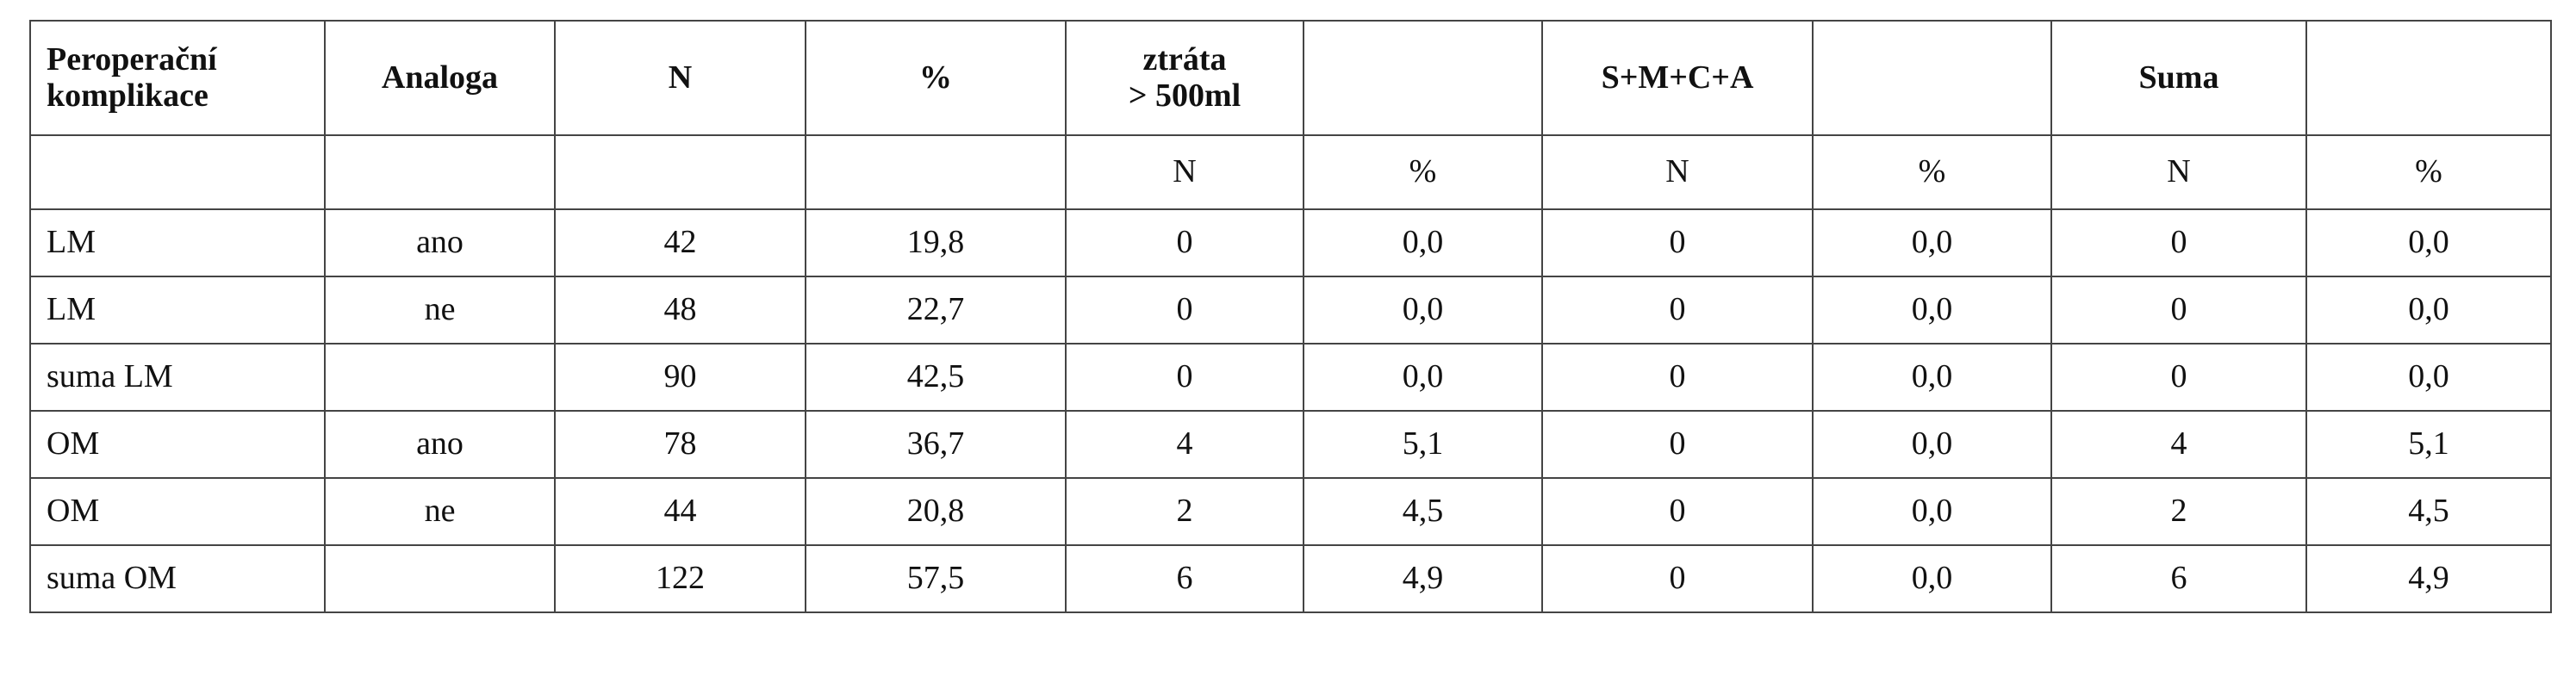 The width and height of the screenshot is (2576, 689). I want to click on table-row: OM ano 78 36,7 4 5,1 0 0,0 4 5,1, so click(1291, 444).